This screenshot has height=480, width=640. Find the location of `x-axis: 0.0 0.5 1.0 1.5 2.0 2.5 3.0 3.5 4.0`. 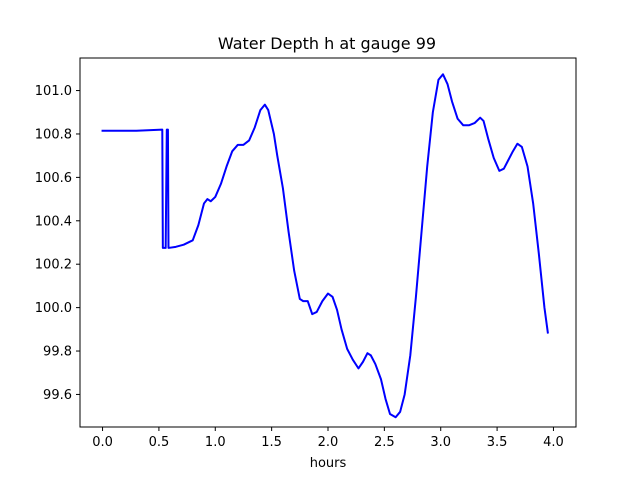

x-axis: 0.0 0.5 1.0 1.5 2.0 2.5 3.0 3.5 4.0 is located at coordinates (328, 438).